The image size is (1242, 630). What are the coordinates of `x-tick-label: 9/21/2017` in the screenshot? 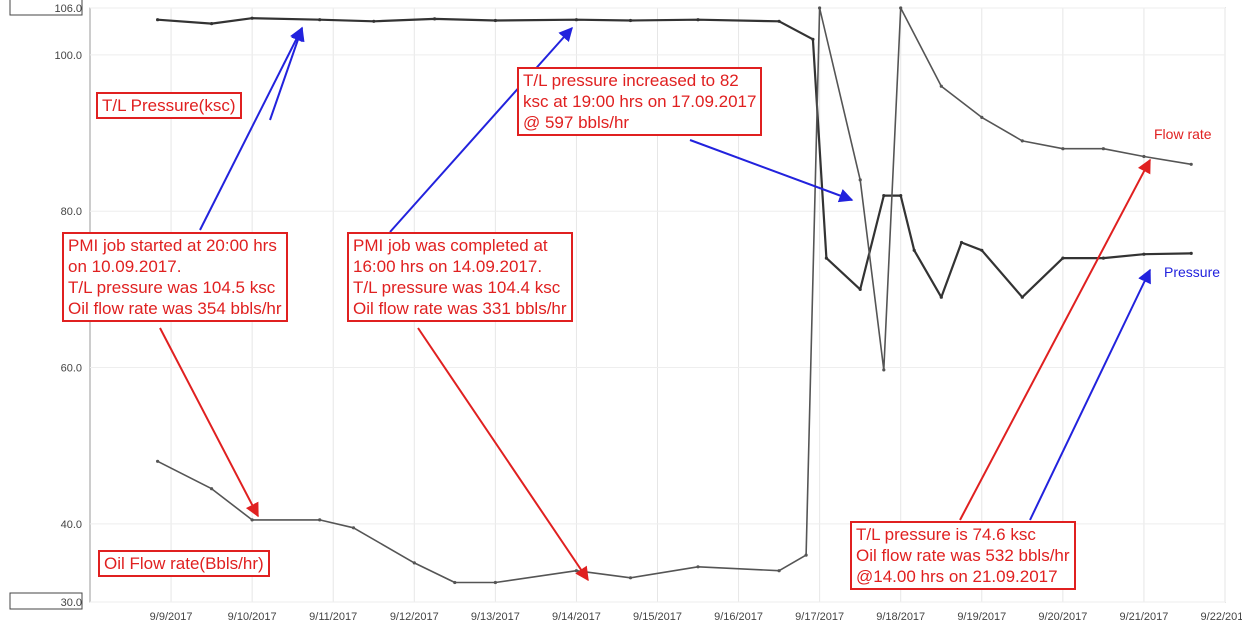 It's located at (1143, 617).